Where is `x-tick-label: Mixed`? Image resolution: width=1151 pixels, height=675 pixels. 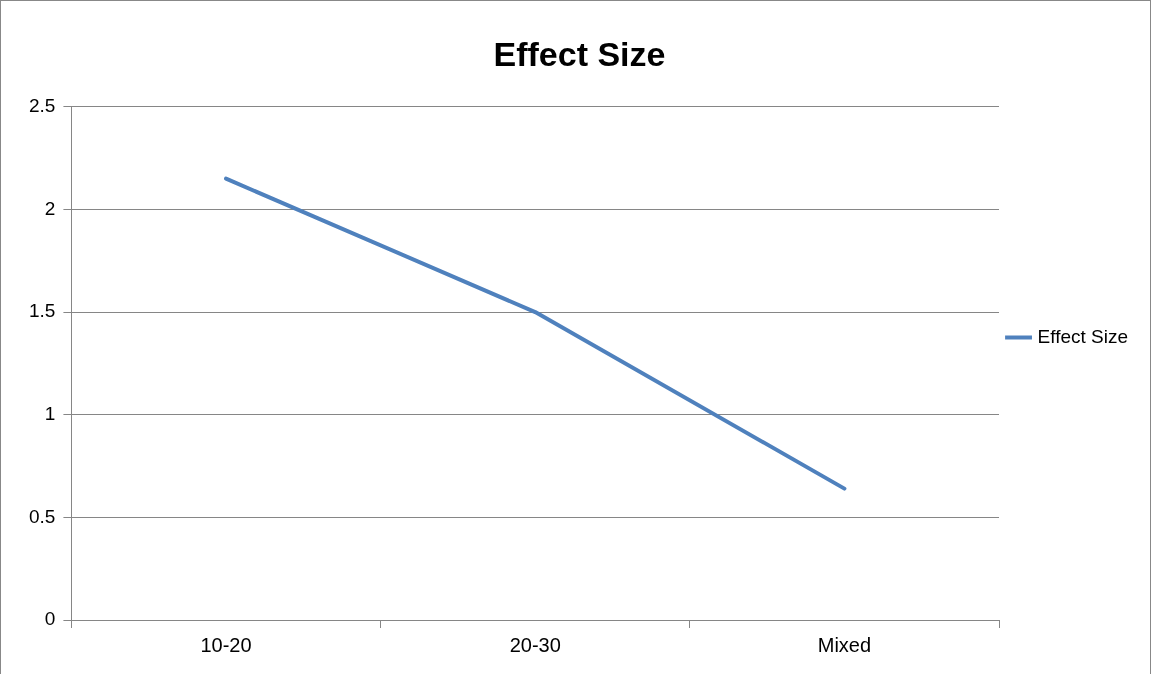 x-tick-label: Mixed is located at coordinates (844, 644).